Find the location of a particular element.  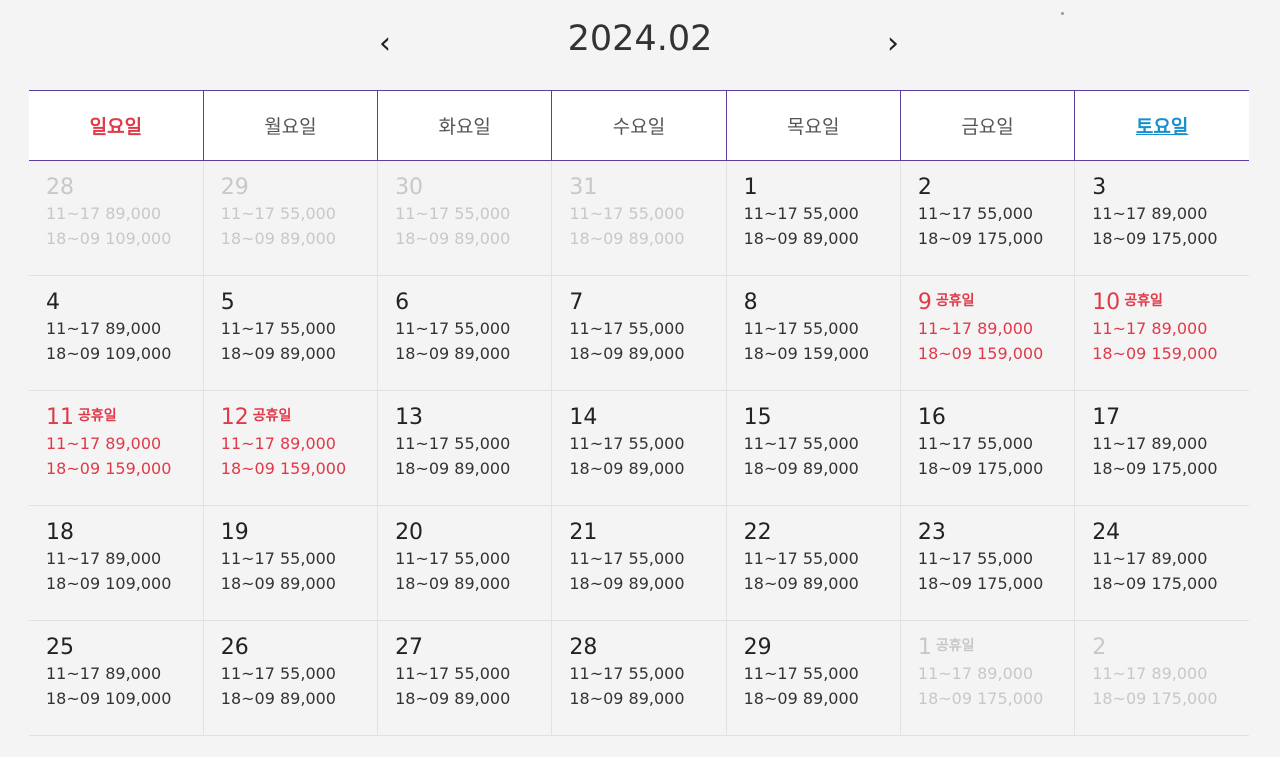

calendar-day-cell: 1 공휴일 11~17 89,000 18~09 175,000 is located at coordinates (987, 678).